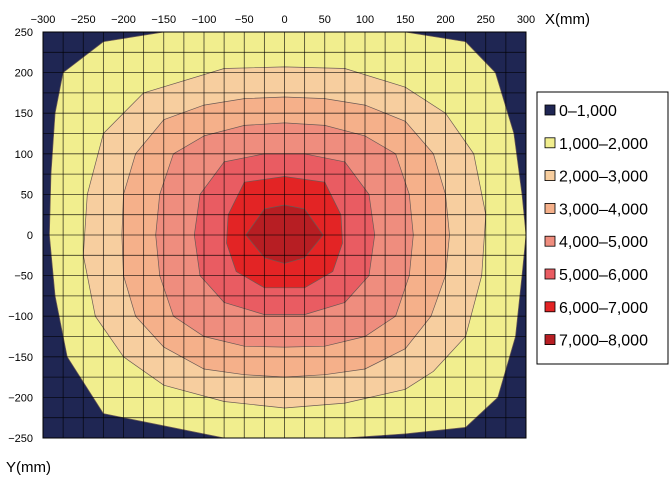 This screenshot has width=671, height=480. What do you see at coordinates (27, 195) in the screenshot?
I see `y-tick-label: 50` at bounding box center [27, 195].